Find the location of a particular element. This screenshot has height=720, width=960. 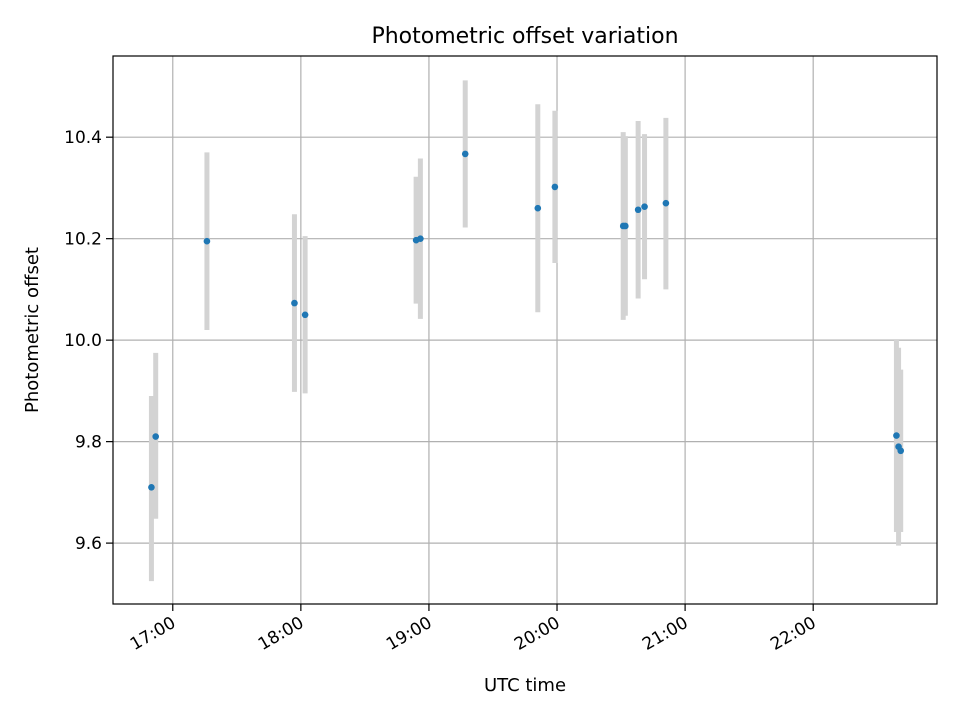

chart-title: Photometric offset variation is located at coordinates (524, 36).